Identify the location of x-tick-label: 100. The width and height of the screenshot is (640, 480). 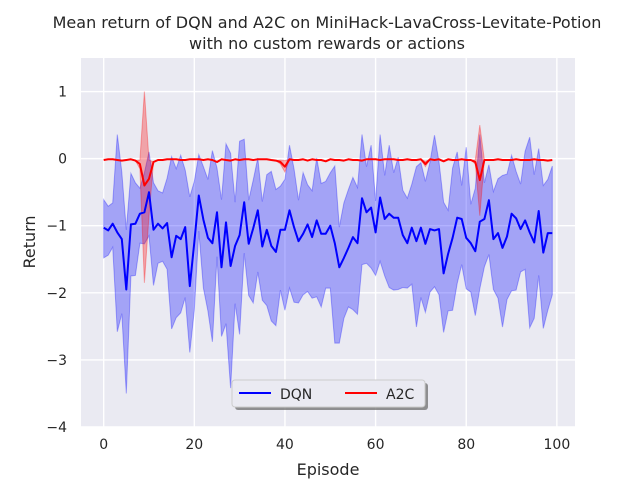
(557, 445).